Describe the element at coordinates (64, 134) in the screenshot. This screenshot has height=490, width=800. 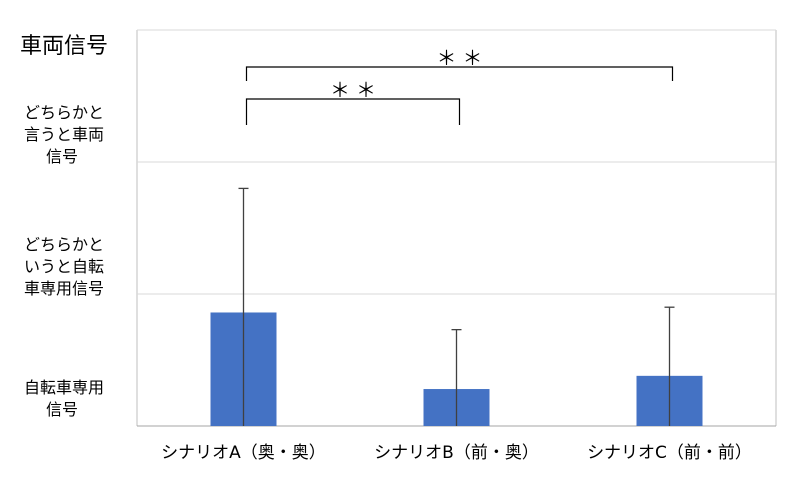
I see `y-tick-label: どちらかと言うと車両信号` at that location.